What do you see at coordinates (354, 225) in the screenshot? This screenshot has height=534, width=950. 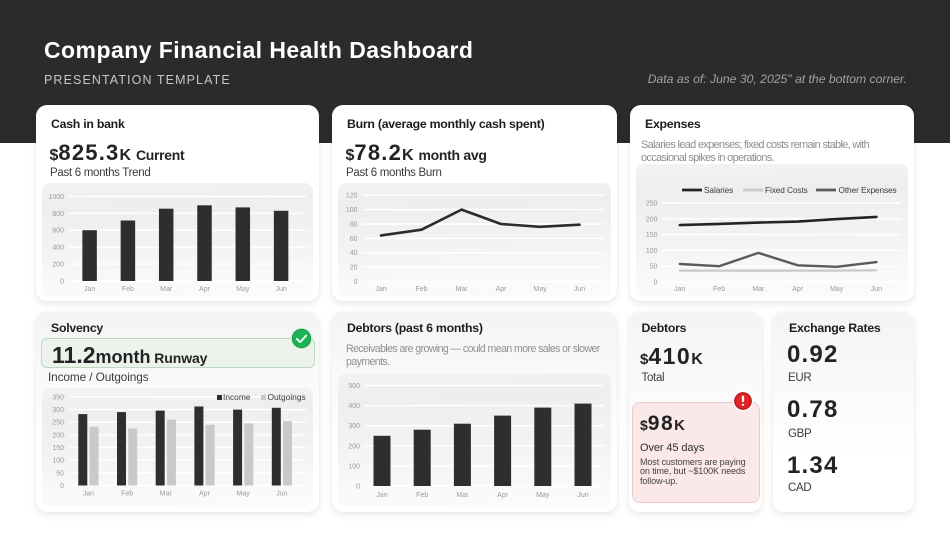 I see `svg-text: 80` at bounding box center [354, 225].